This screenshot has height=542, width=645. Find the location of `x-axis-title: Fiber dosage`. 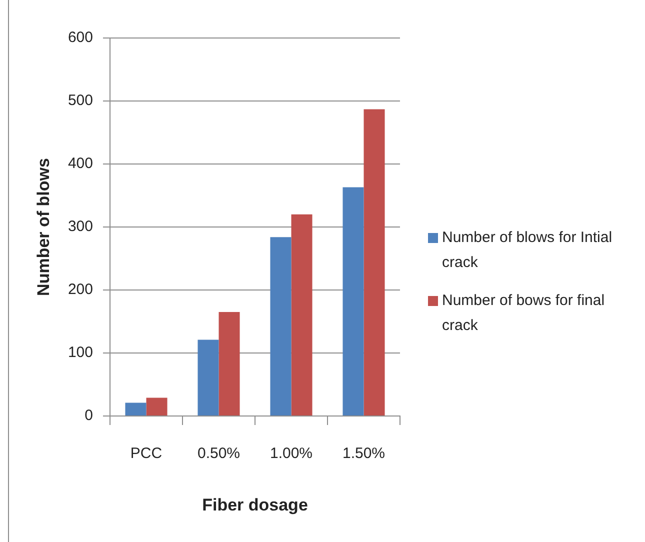

x-axis-title: Fiber dosage is located at coordinates (255, 504).